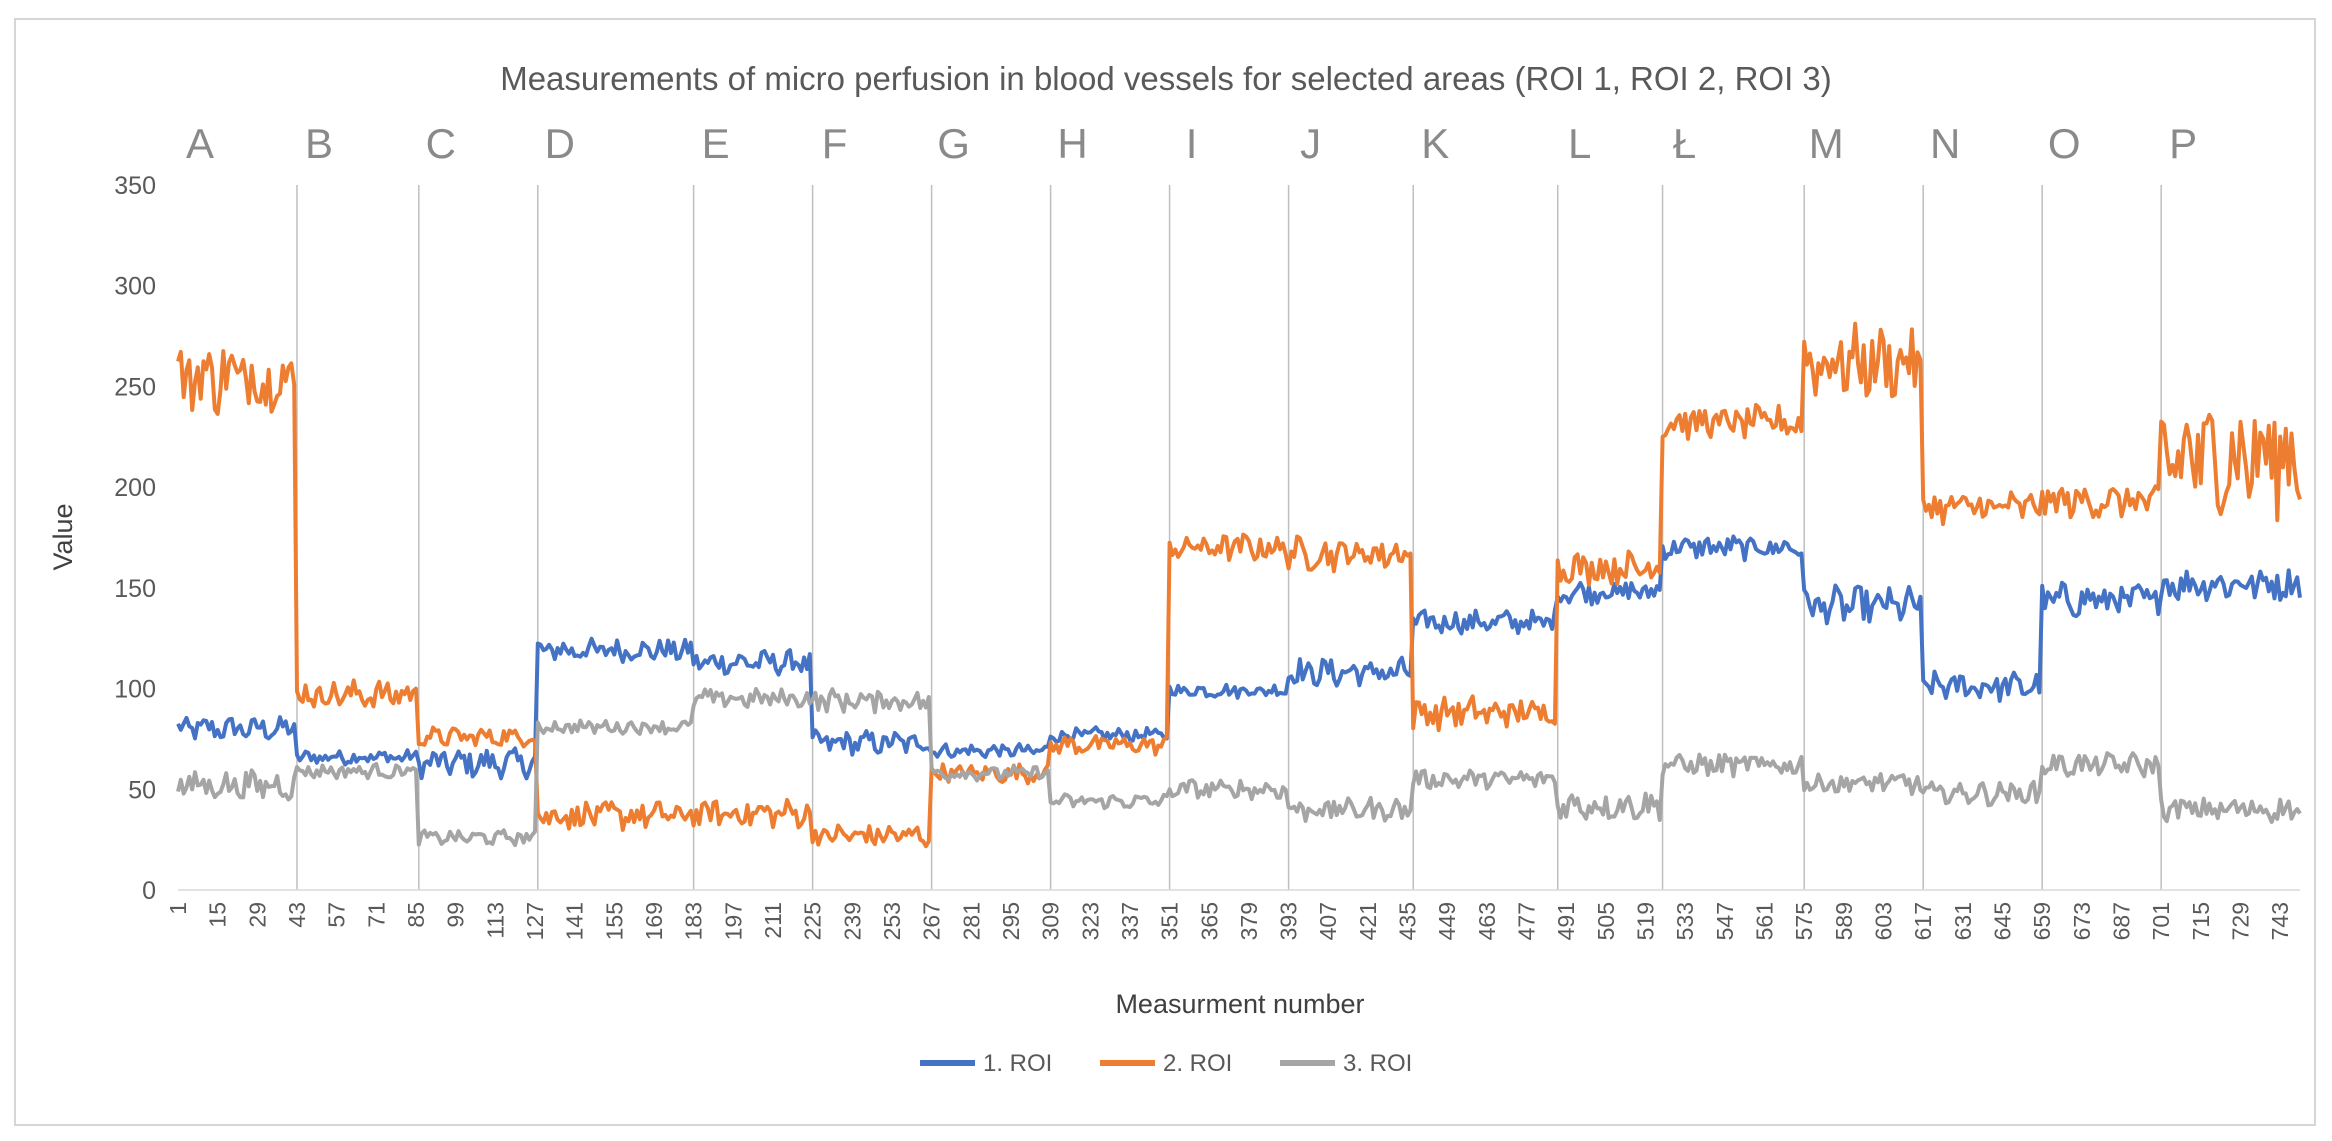 The image size is (2332, 1141). What do you see at coordinates (1192, 143) in the screenshot?
I see `section-label-I: I` at bounding box center [1192, 143].